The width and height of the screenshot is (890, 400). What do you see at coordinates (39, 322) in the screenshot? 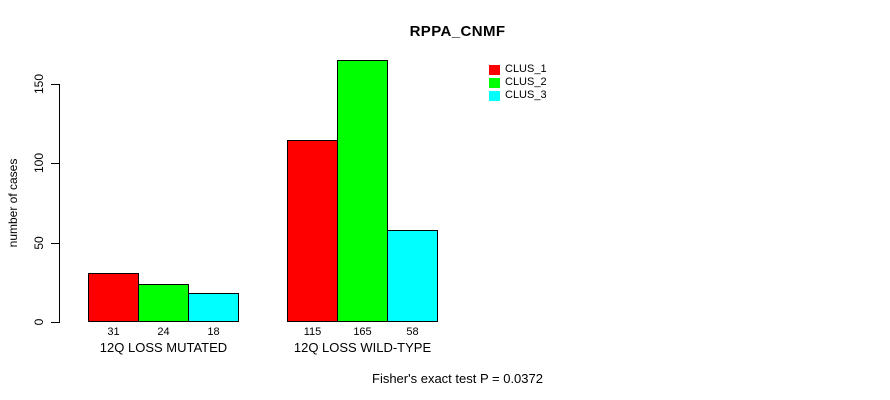
I see `y-tick-label: 0` at bounding box center [39, 322].